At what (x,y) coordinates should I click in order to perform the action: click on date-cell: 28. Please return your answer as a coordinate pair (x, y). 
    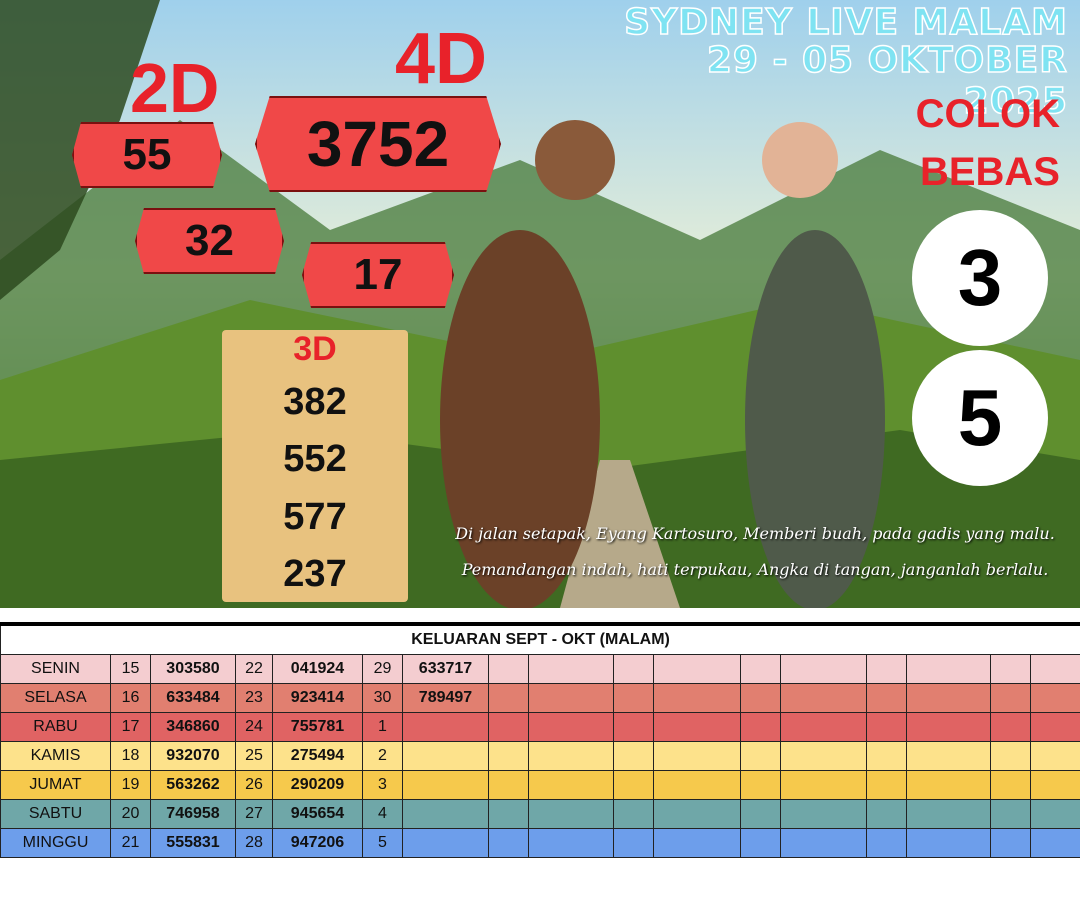
    Looking at the image, I should click on (254, 843).